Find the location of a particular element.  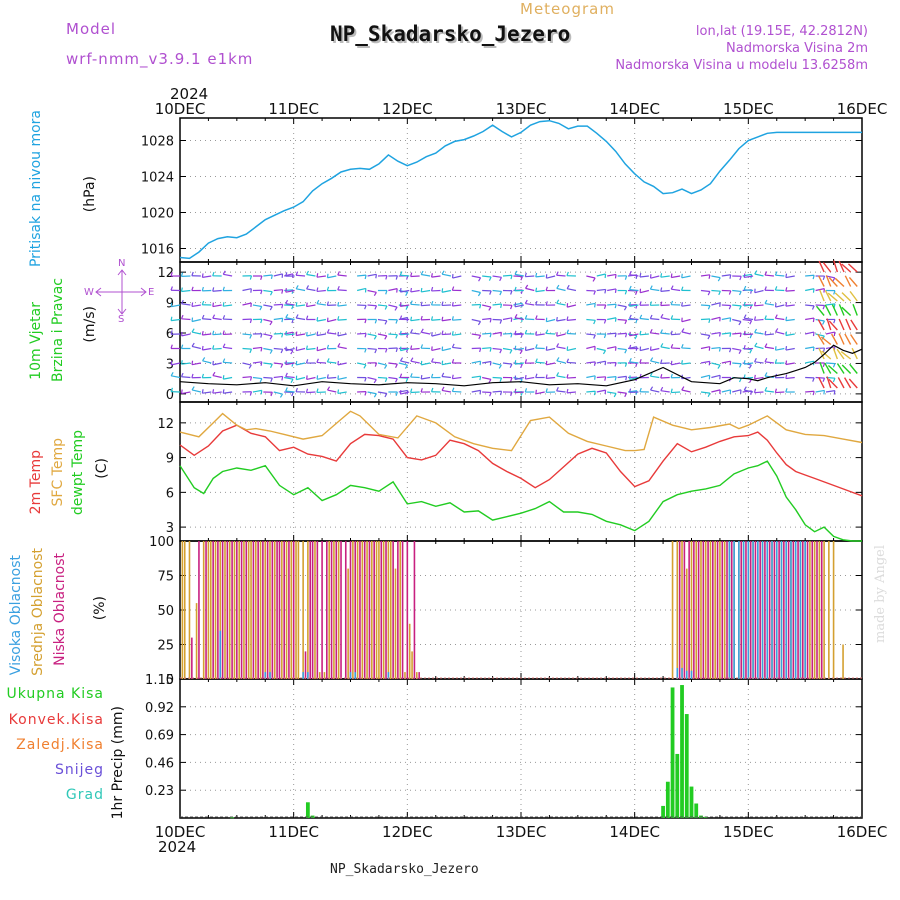

time-label-bottom: 10DEC is located at coordinates (180, 832).